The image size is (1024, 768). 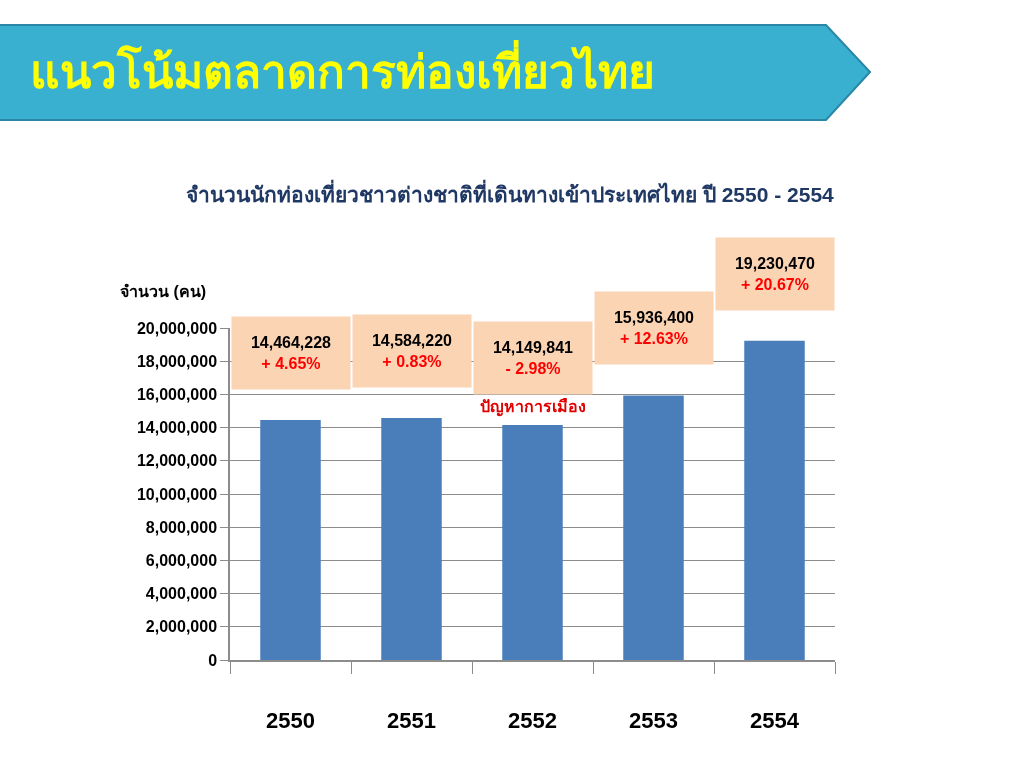 I want to click on x-tick-label: 2552, so click(x=532, y=721).